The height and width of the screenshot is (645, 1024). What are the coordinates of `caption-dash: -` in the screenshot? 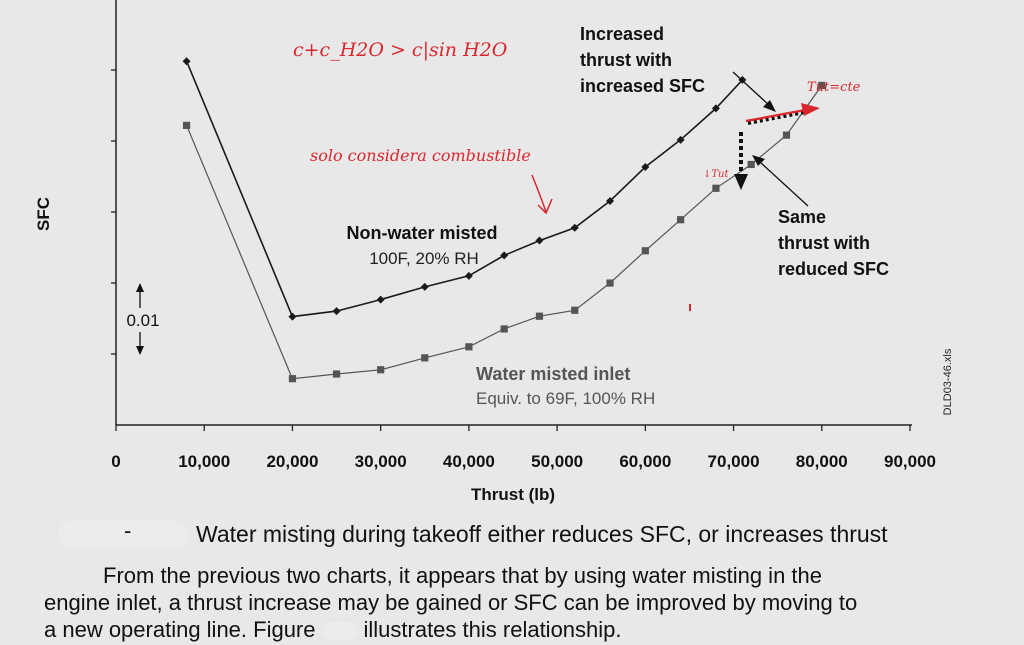 It's located at (128, 530).